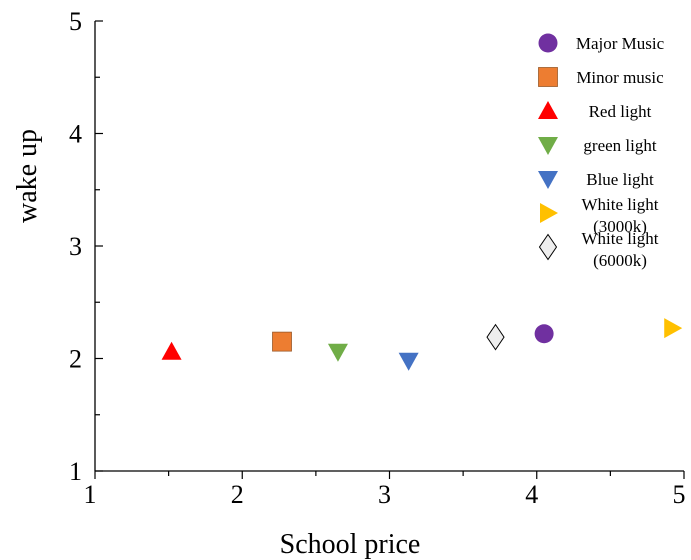 The width and height of the screenshot is (691, 560). I want to click on y-tick-label: 1, so click(75, 471).